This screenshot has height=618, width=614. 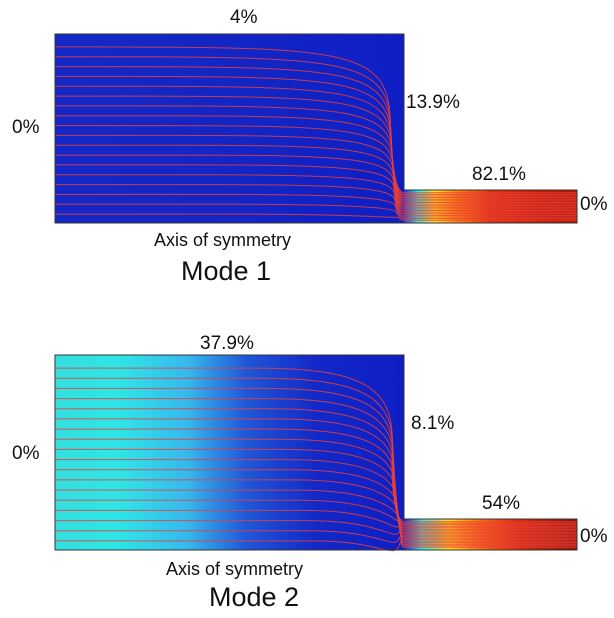 I want to click on mode-2-axis-label: Axis of symmetry, so click(x=235, y=569).